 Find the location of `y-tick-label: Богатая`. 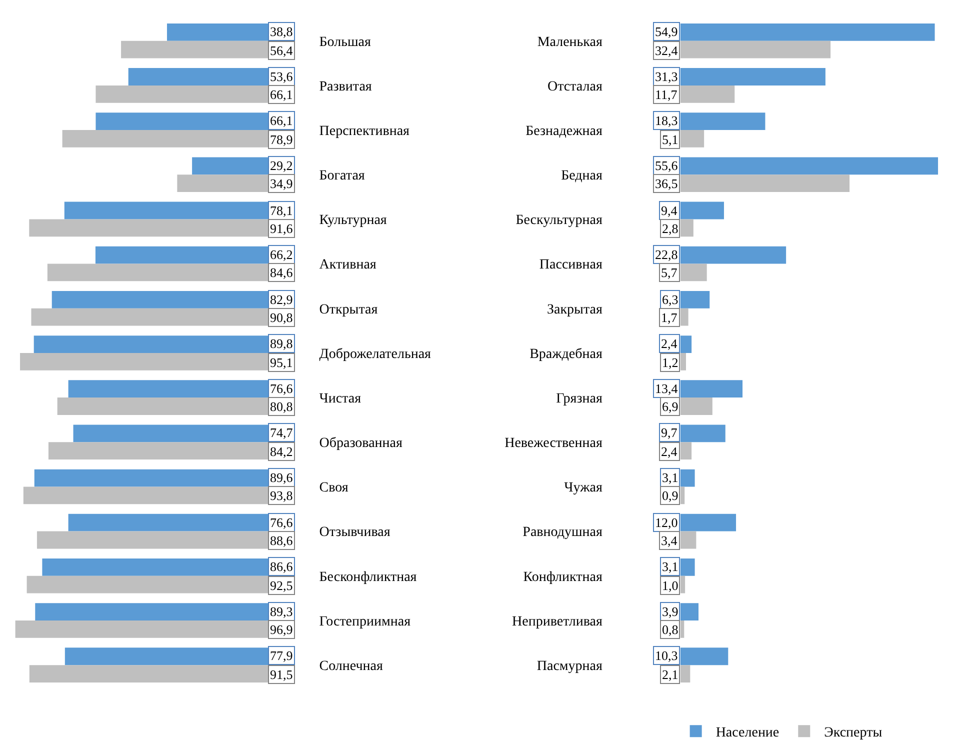

y-tick-label: Богатая is located at coordinates (342, 176).